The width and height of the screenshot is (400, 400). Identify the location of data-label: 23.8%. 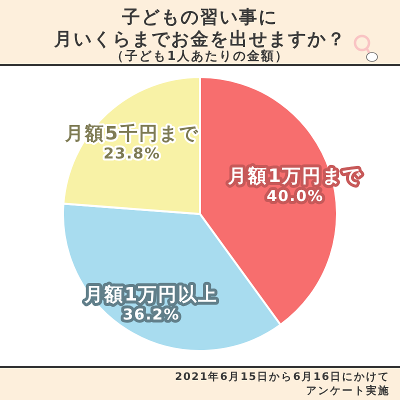
(132, 153).